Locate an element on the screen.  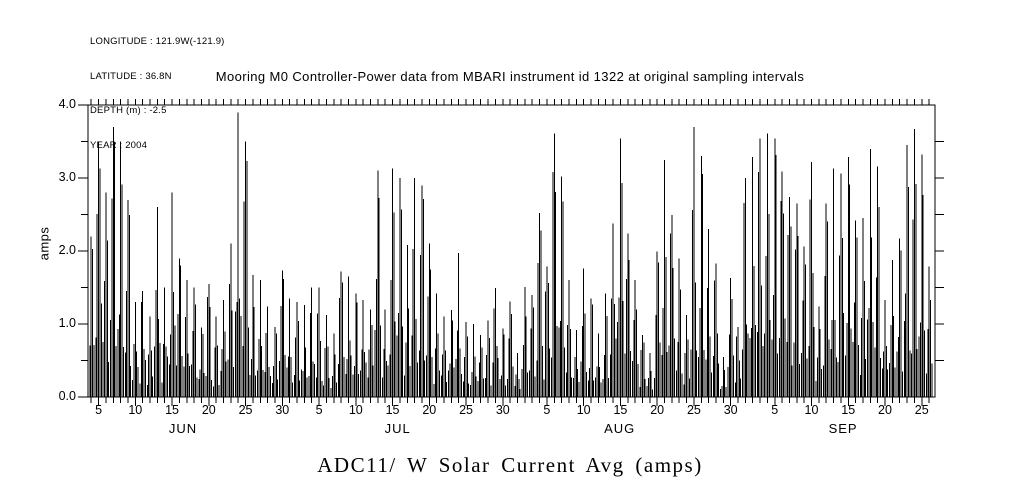
metadata-year: YEAR : 2004 is located at coordinates (119, 145).